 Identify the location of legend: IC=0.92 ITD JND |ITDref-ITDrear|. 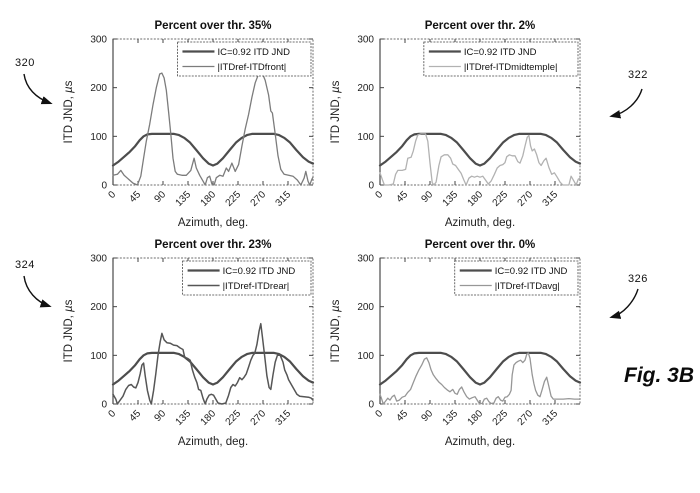
(247, 278).